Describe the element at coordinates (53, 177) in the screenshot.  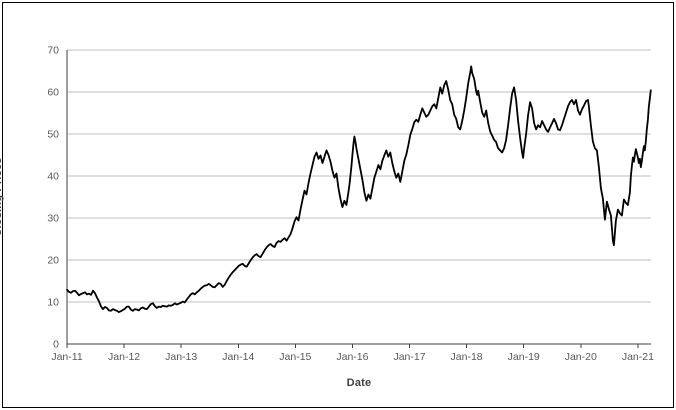
I see `y-tick-label: 40` at that location.